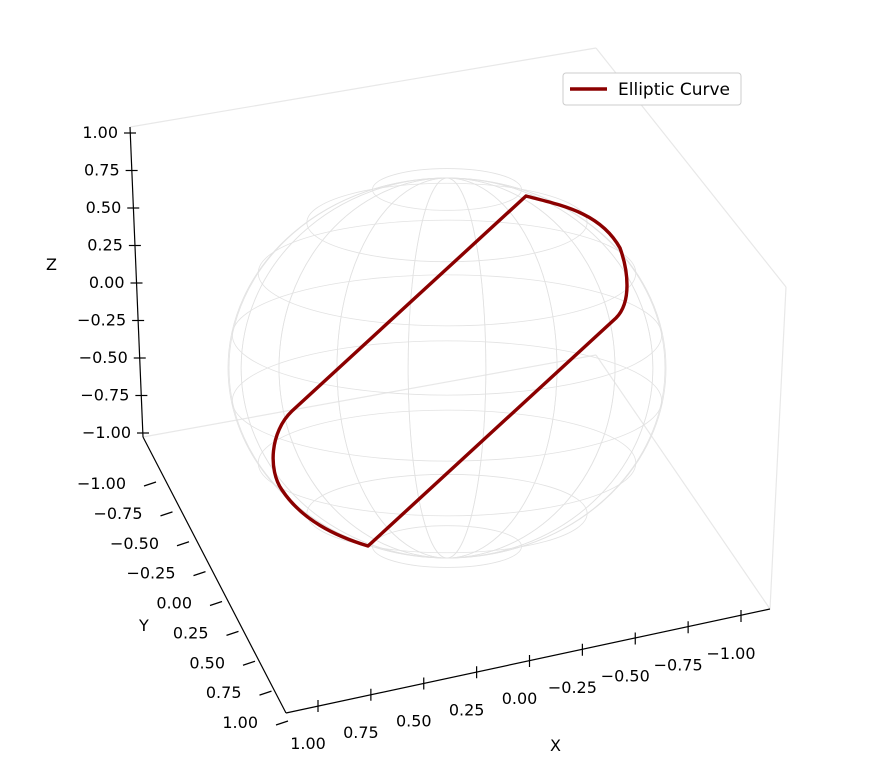  What do you see at coordinates (369, 396) in the screenshot?
I see `pane-edge-floor-back` at bounding box center [369, 396].